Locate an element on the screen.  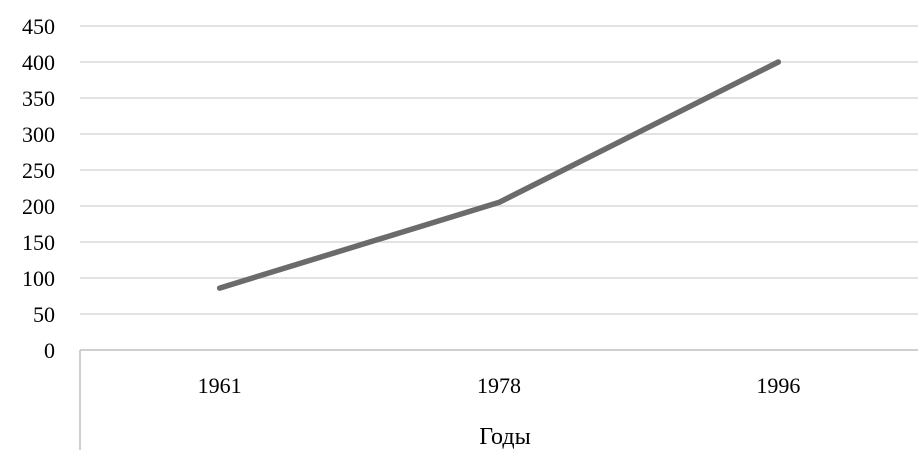
y-tick-label: 350 is located at coordinates (38, 98).